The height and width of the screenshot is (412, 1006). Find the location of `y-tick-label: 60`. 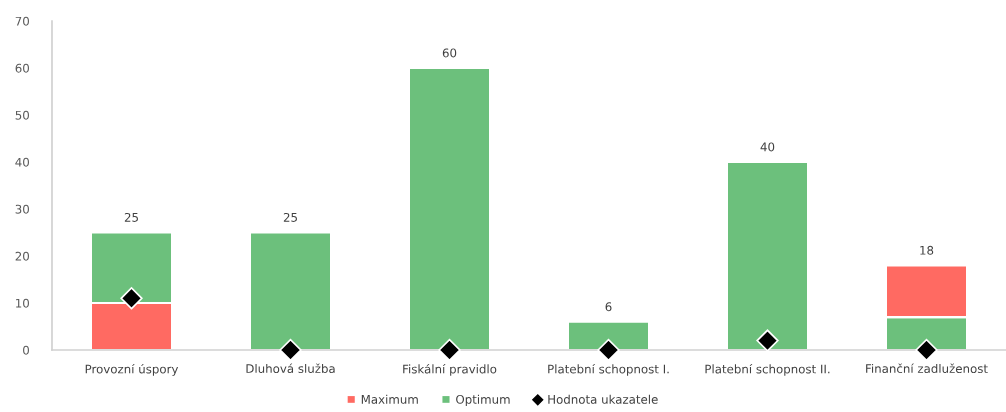

y-tick-label: 60 is located at coordinates (22, 68).